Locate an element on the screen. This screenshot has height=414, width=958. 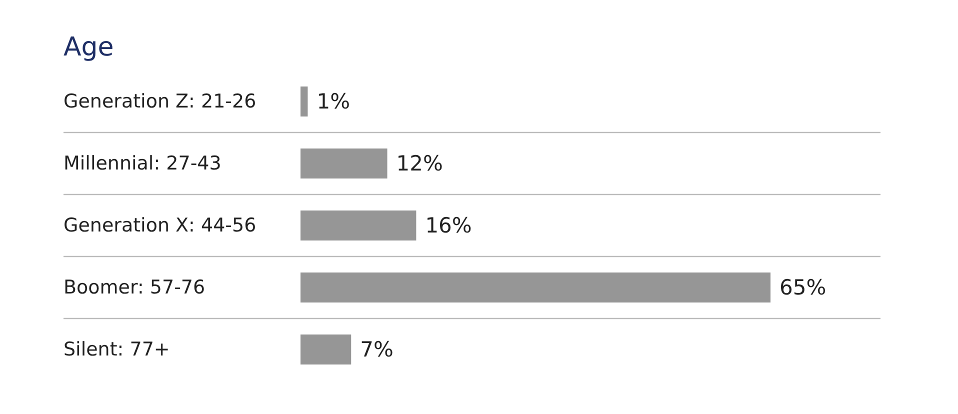
y-tick-label: Generation Z: 21-26 is located at coordinates (160, 101).